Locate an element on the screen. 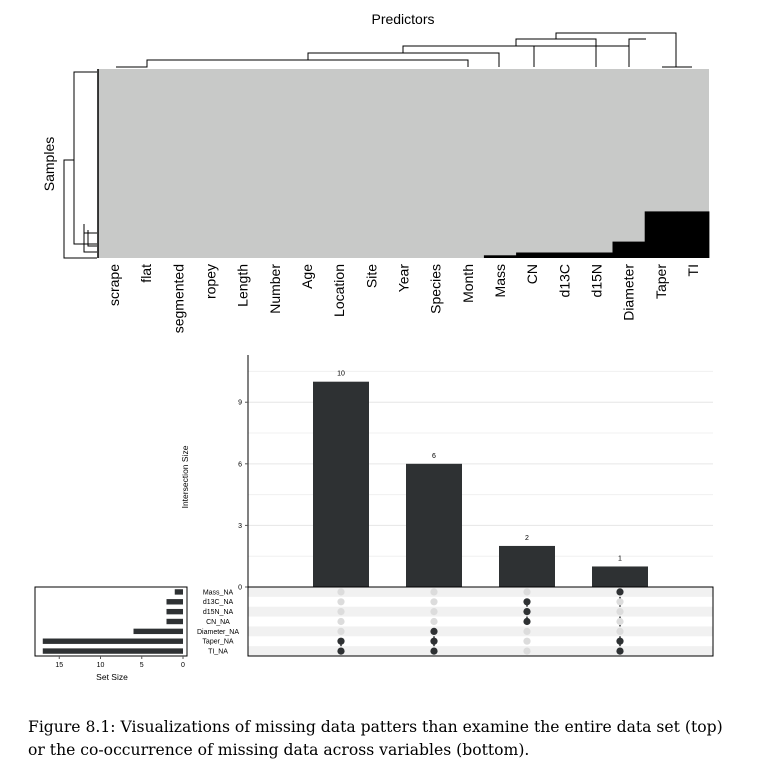 The width and height of the screenshot is (763, 777). set-label-cn_na: CN_NA is located at coordinates (218, 622).